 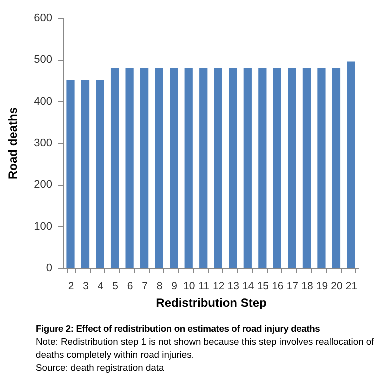 I want to click on text: Note: Redistribution step 1 is not shown because this step involves reallocation of deaths completely within road injuries., so click(x=206, y=348).